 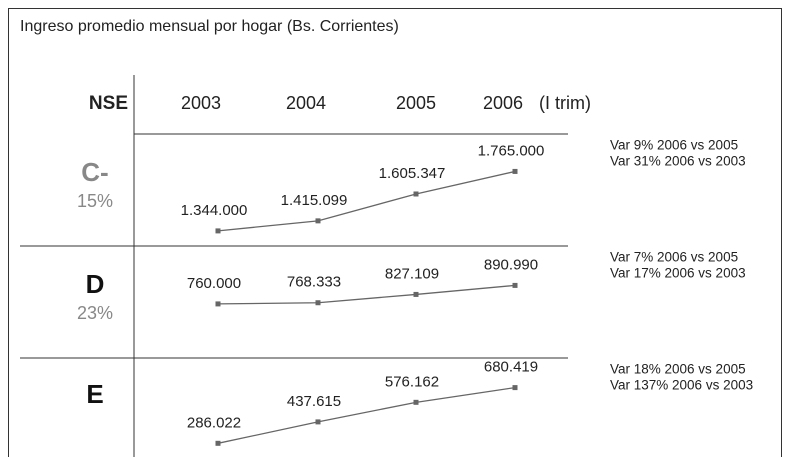 What do you see at coordinates (565, 103) in the screenshot?
I see `column-note: (I trim)` at bounding box center [565, 103].